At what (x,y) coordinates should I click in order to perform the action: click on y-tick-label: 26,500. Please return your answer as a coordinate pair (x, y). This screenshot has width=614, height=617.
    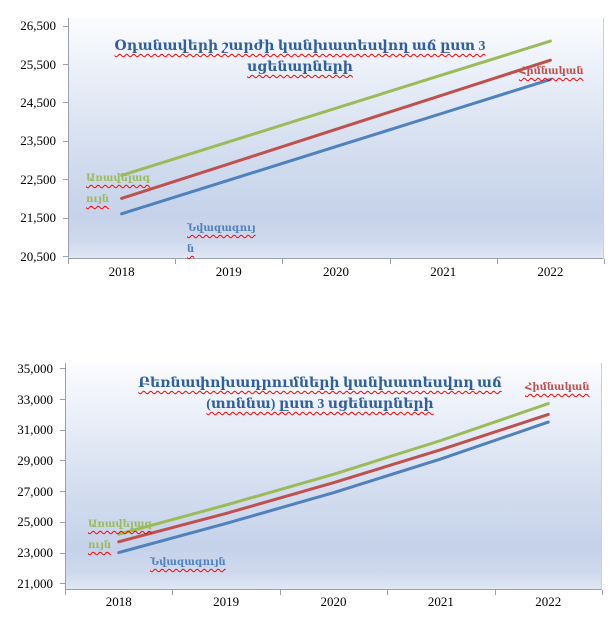
    Looking at the image, I should click on (38, 26).